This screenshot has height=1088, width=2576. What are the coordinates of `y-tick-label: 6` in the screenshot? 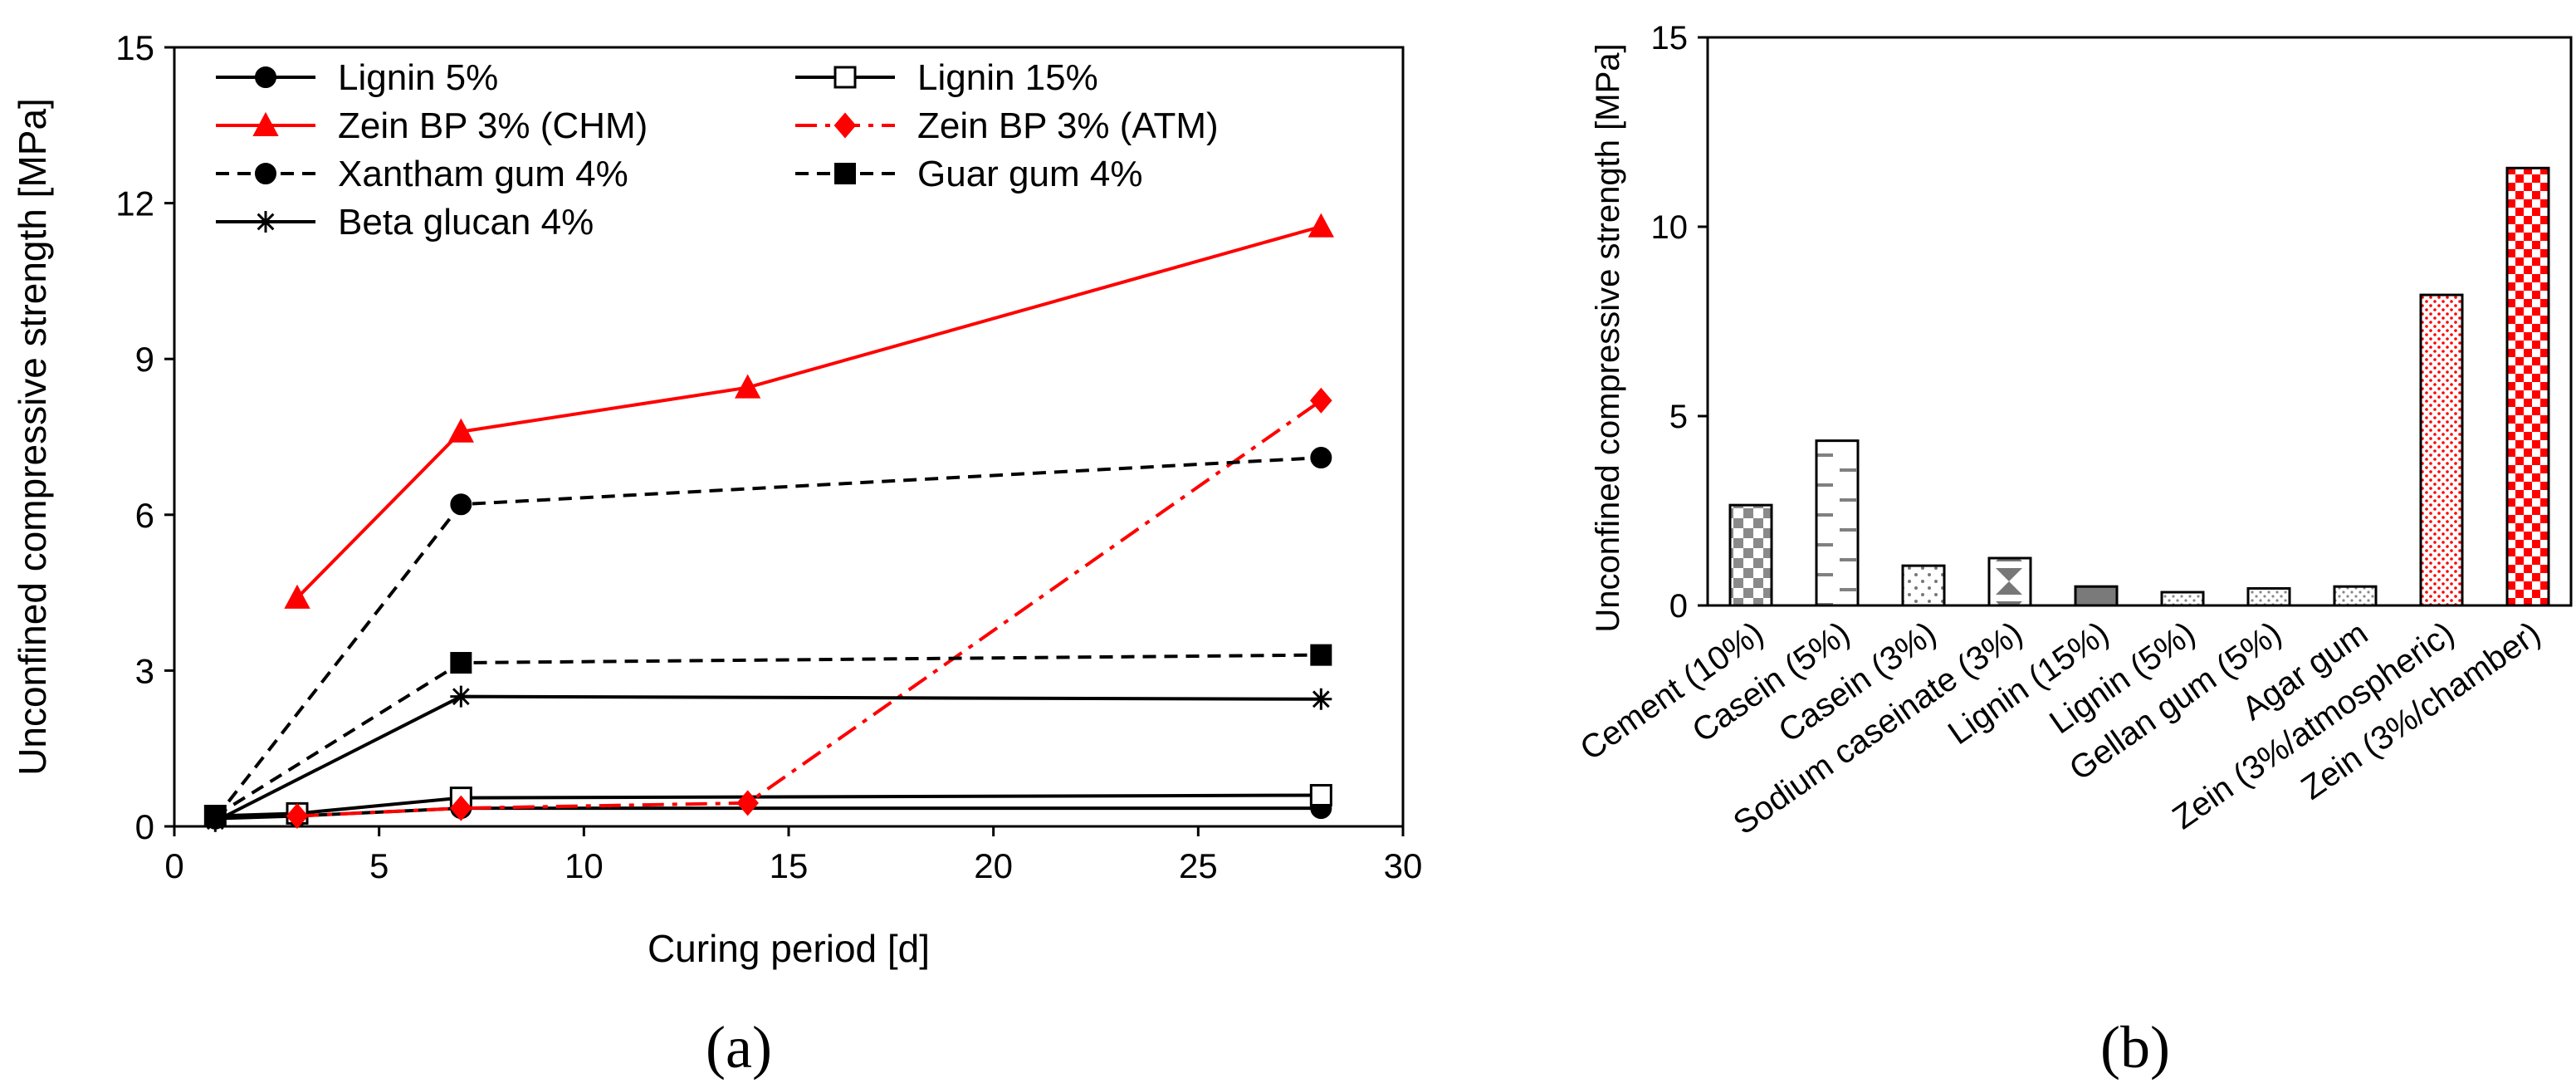 It's located at (144, 515).